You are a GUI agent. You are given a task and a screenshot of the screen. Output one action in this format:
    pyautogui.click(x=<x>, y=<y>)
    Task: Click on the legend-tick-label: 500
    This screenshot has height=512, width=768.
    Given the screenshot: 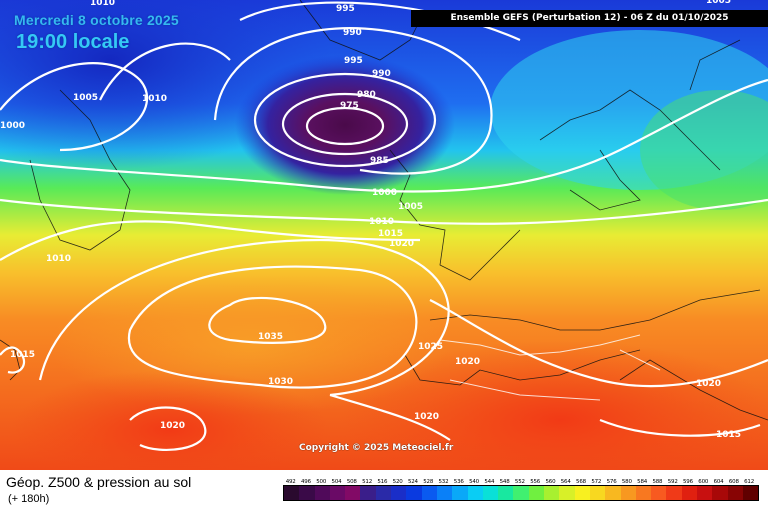 What is the action you would take?
    pyautogui.click(x=321, y=482)
    